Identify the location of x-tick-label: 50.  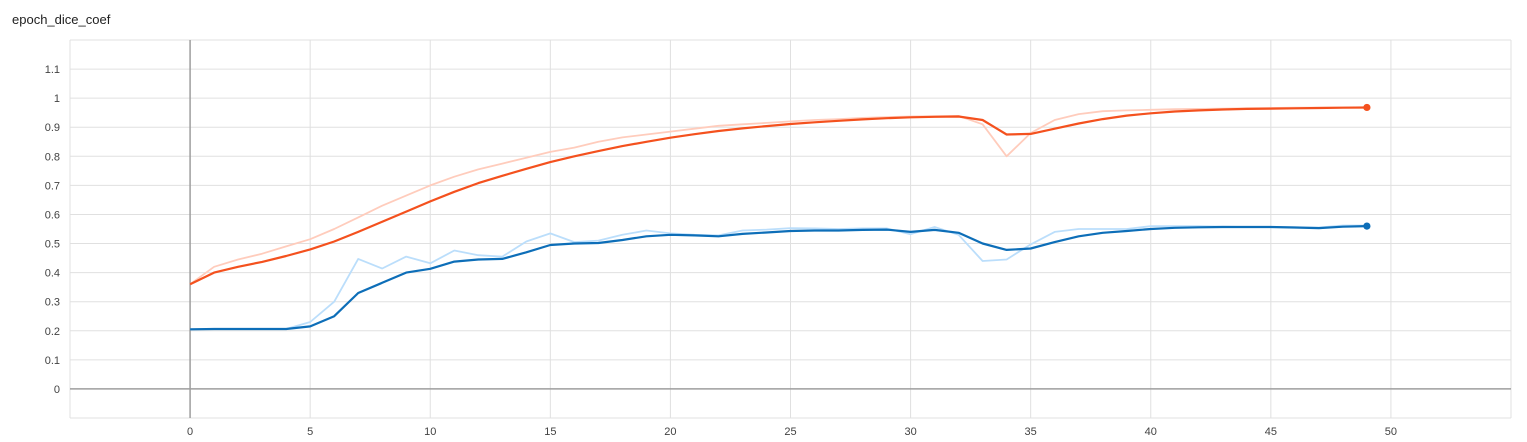
(1391, 432).